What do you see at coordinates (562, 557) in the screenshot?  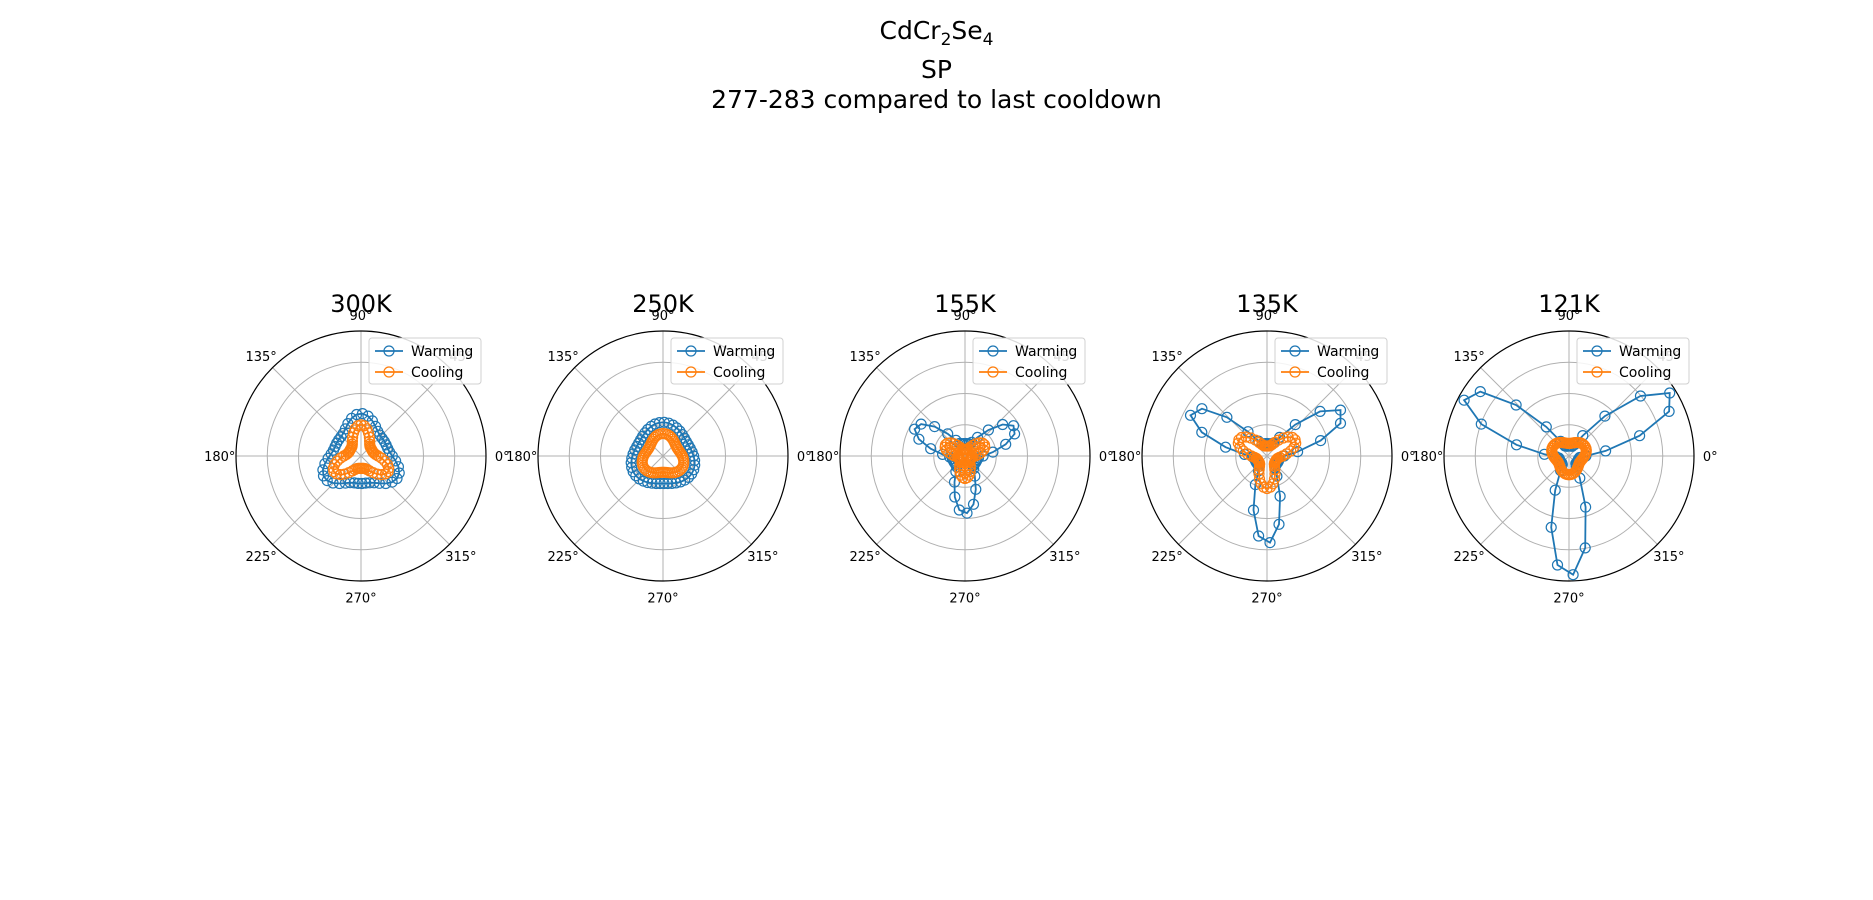 I see `angle-tick-label: 225°` at bounding box center [562, 557].